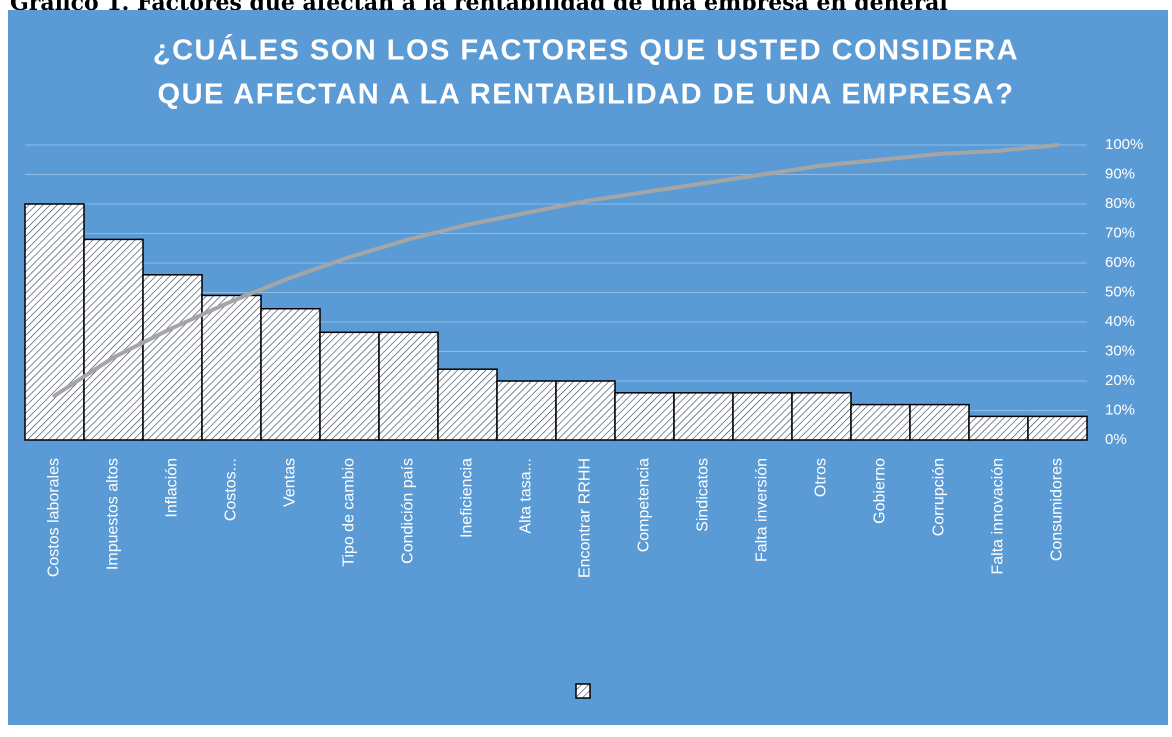 This screenshot has width=1172, height=737. I want to click on y2-tick-label: 30%, so click(1120, 350).